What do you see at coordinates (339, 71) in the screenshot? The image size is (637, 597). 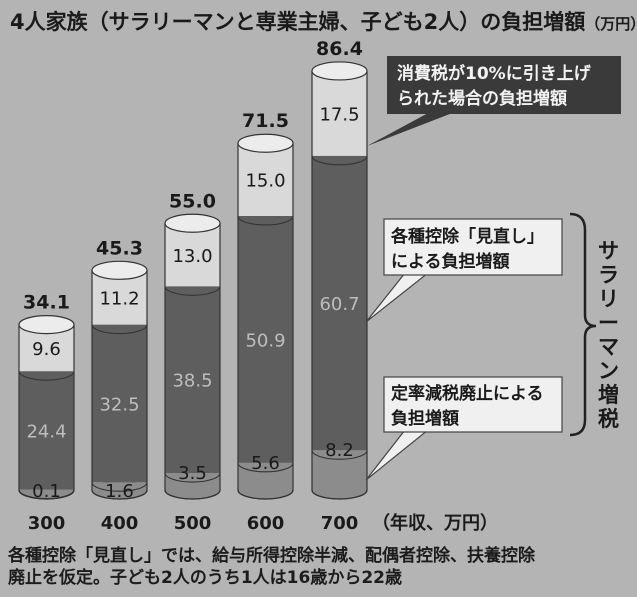 I see `bar-700-top` at bounding box center [339, 71].